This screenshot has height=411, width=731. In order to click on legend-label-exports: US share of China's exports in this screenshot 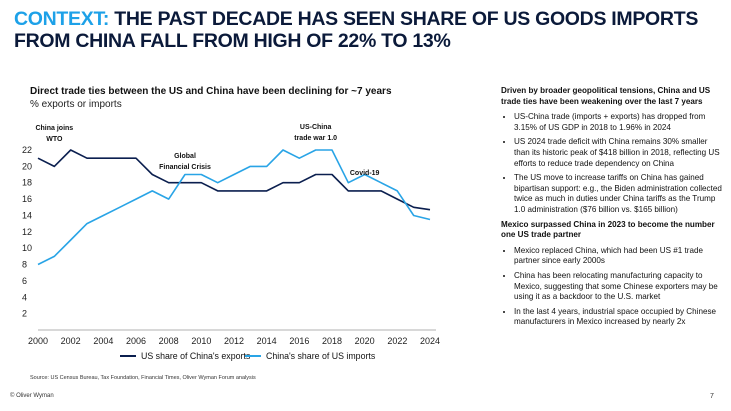, I will do `click(196, 356)`.